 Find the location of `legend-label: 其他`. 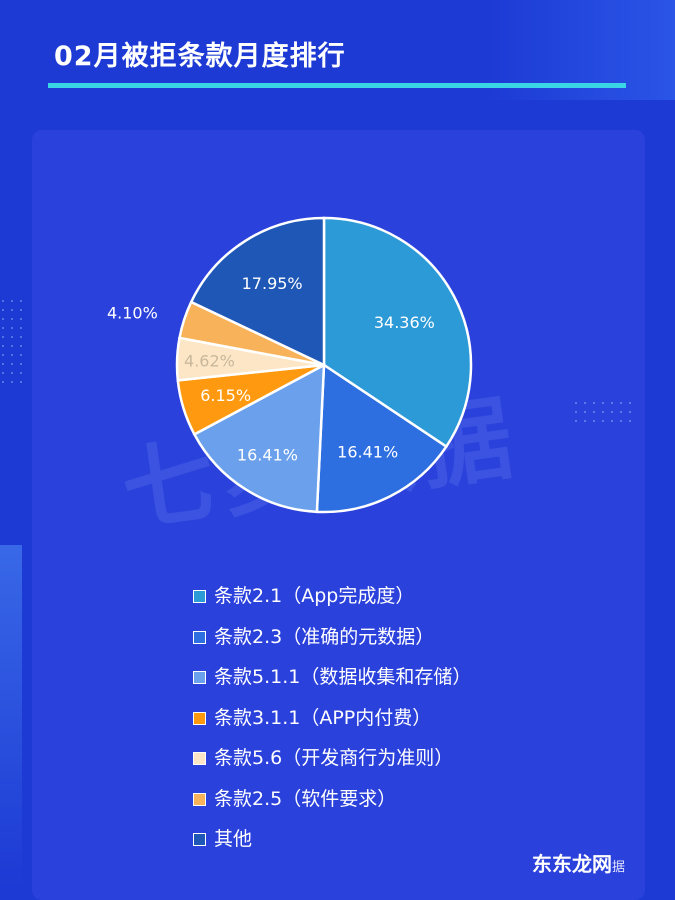

legend-label: 其他 is located at coordinates (233, 839).